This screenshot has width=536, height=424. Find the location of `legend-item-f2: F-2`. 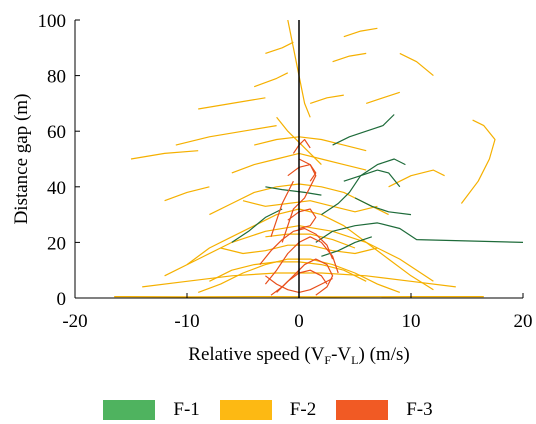

legend-item-f2: F-2 is located at coordinates (268, 410).